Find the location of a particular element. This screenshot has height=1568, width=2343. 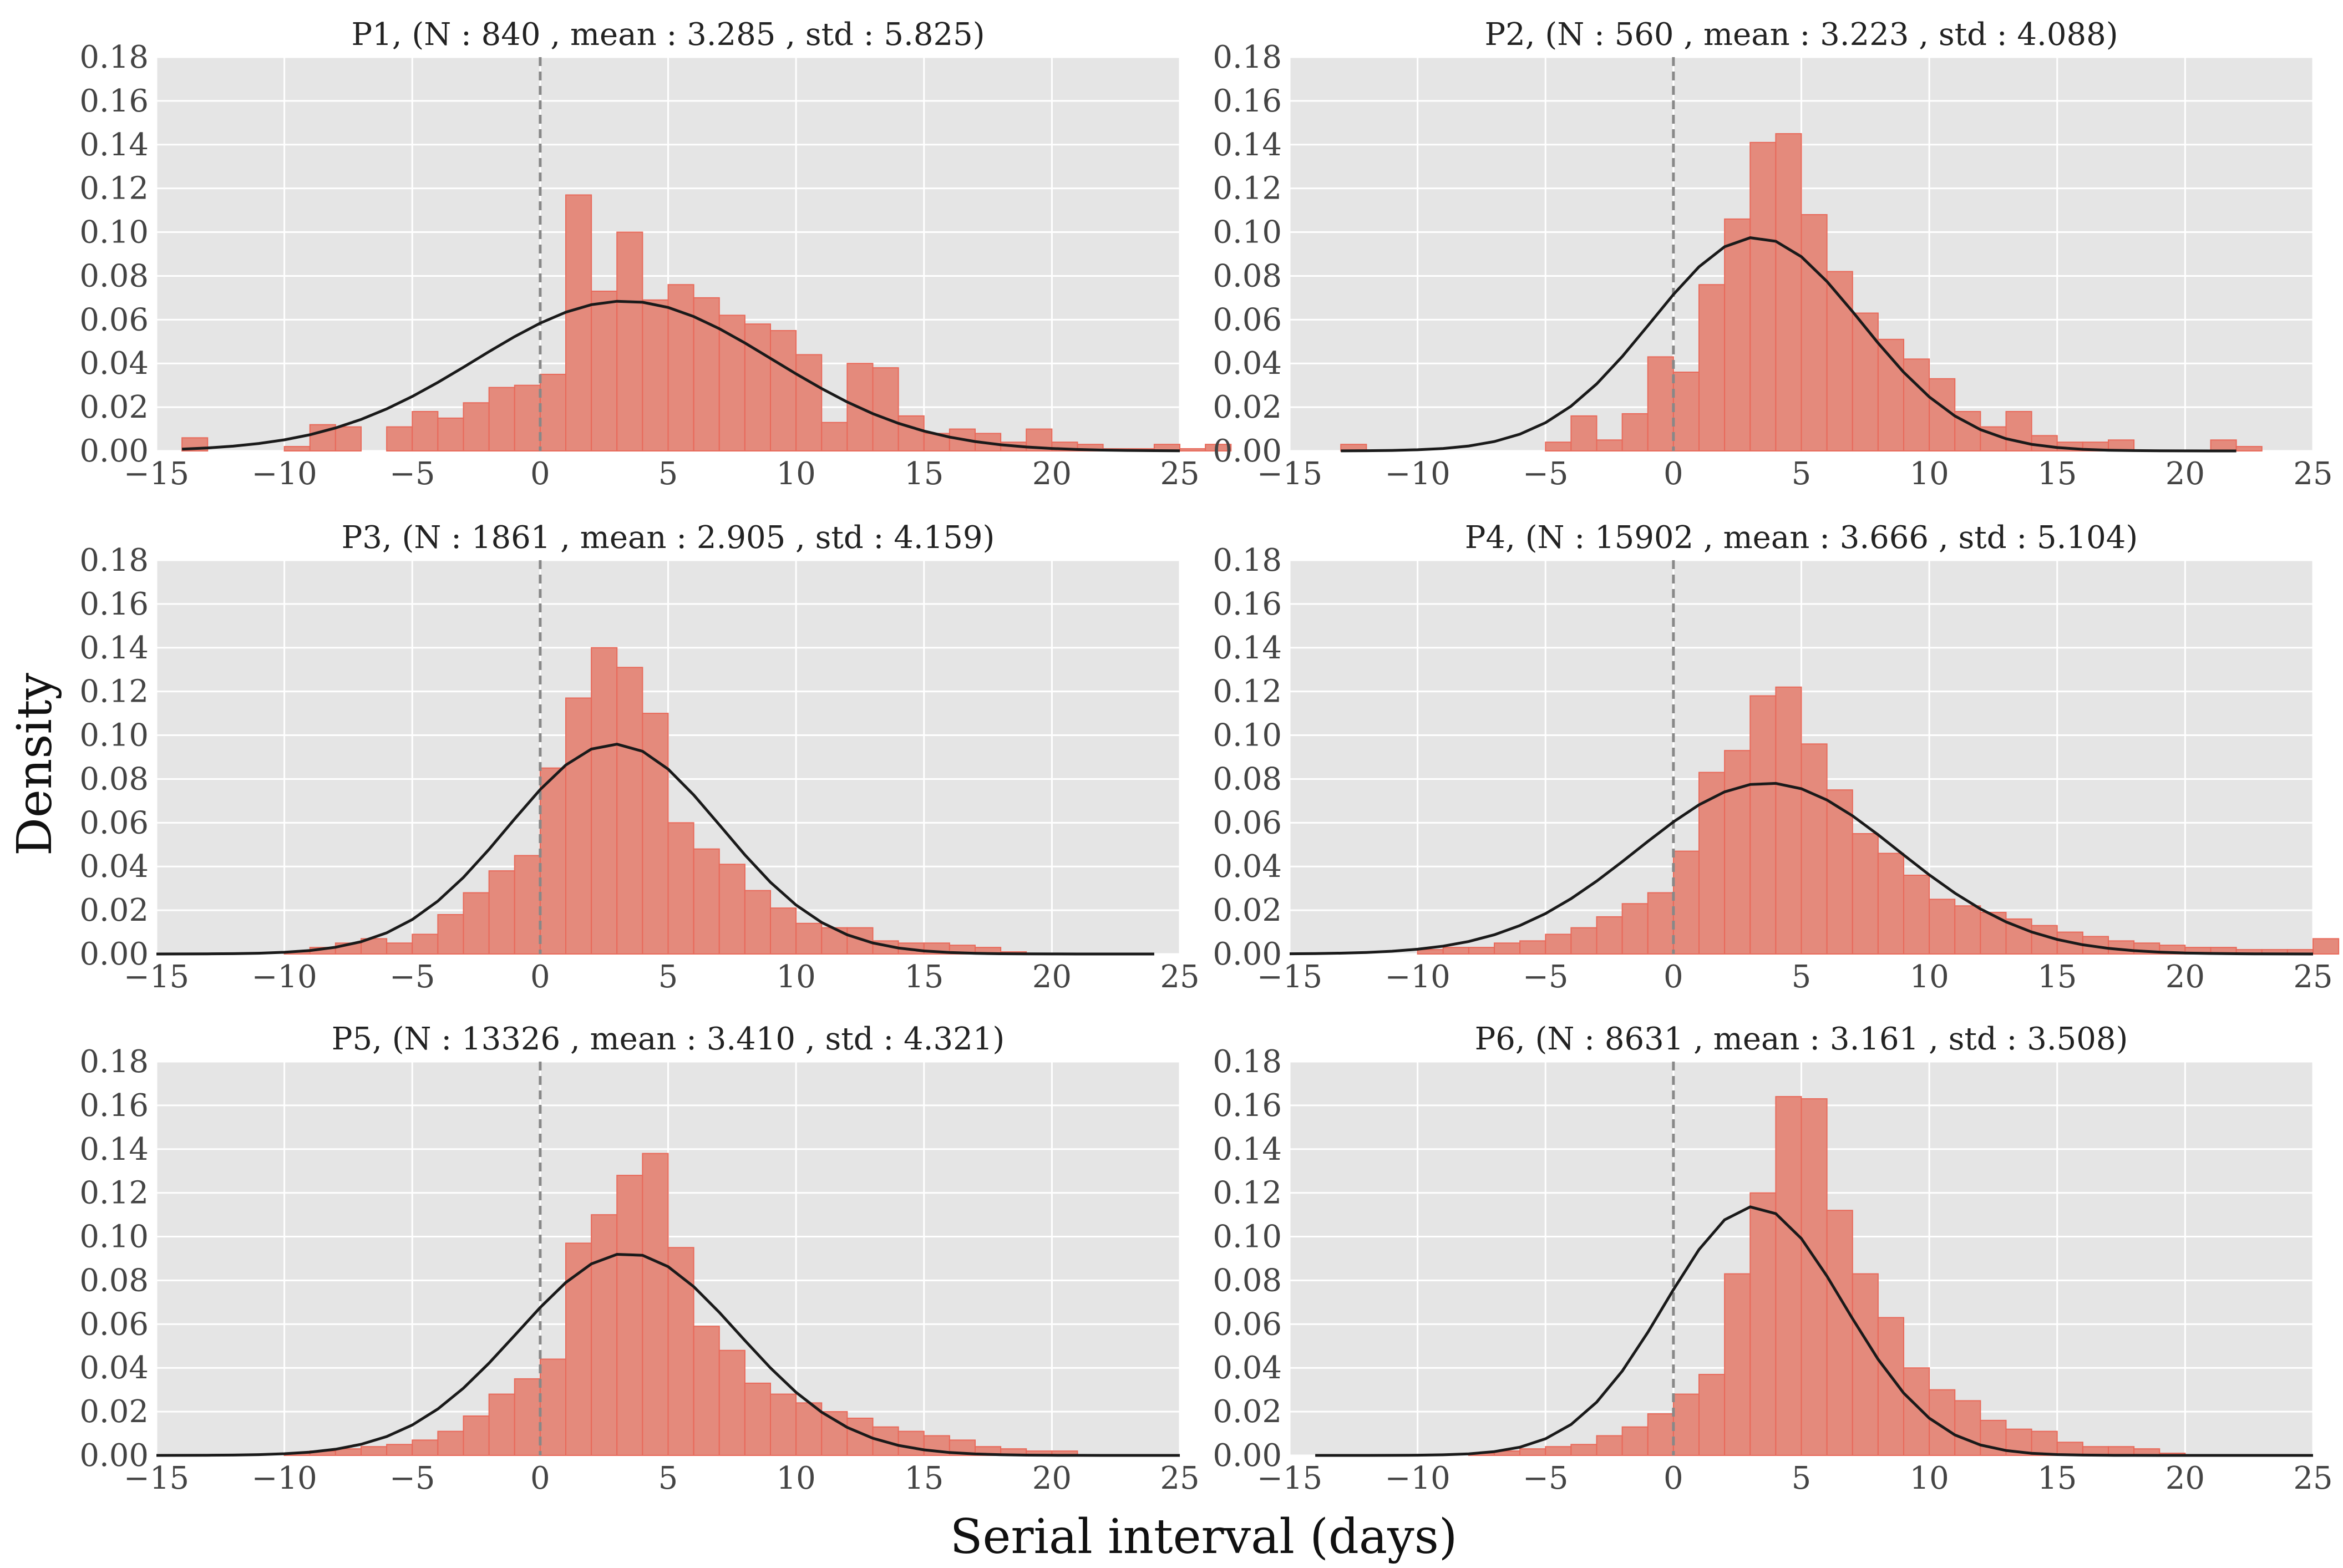

x-tick-label: −15 is located at coordinates (156, 474).